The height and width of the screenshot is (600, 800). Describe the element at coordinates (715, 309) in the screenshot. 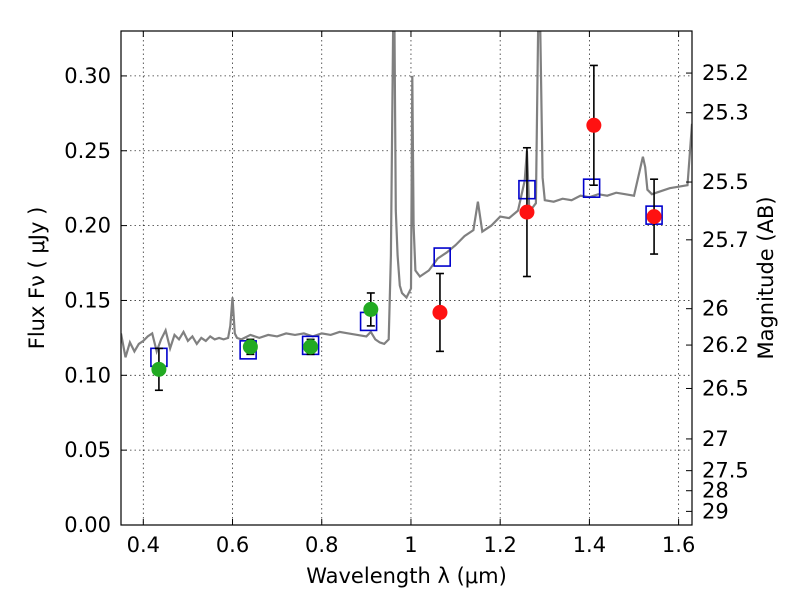

I see `right-tick-label: 26` at that location.